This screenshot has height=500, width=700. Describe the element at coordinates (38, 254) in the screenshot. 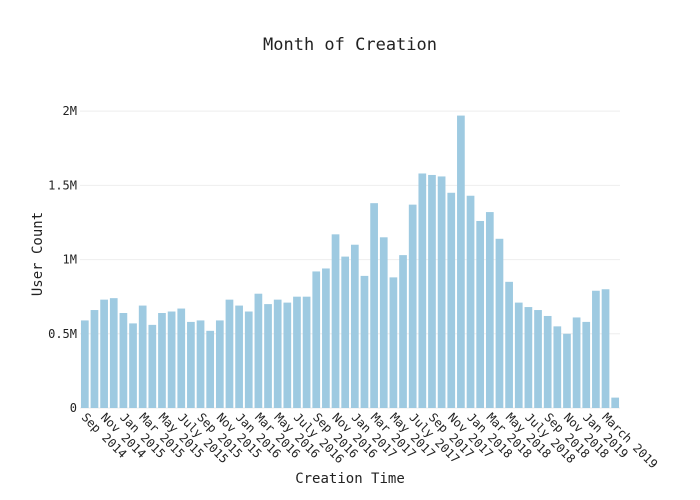

I see `y-axis-title: User Count` at that location.